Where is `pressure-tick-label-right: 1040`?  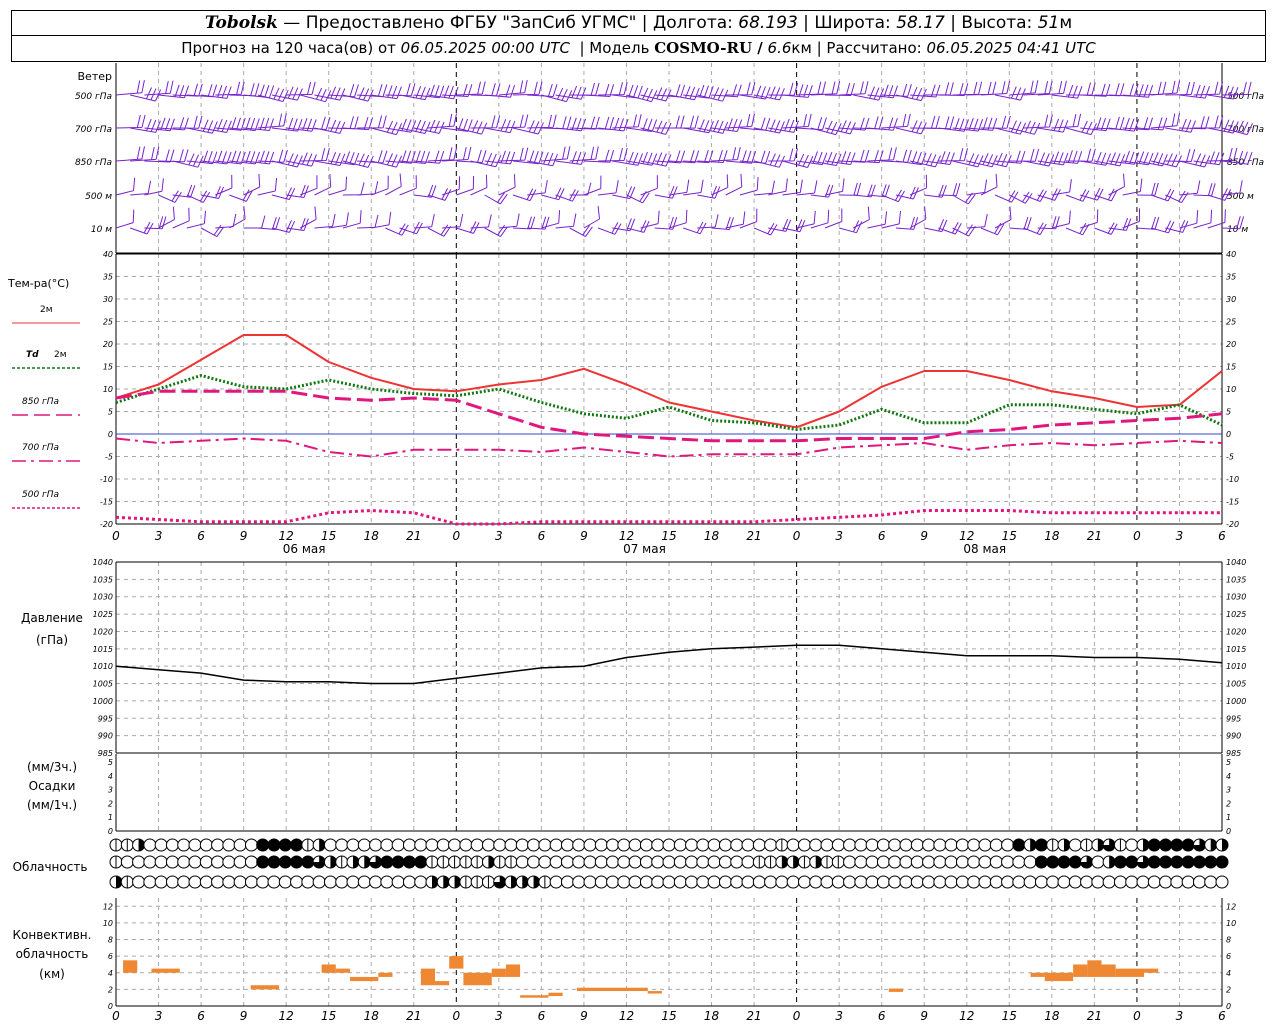 pressure-tick-label-right: 1040 is located at coordinates (1236, 562).